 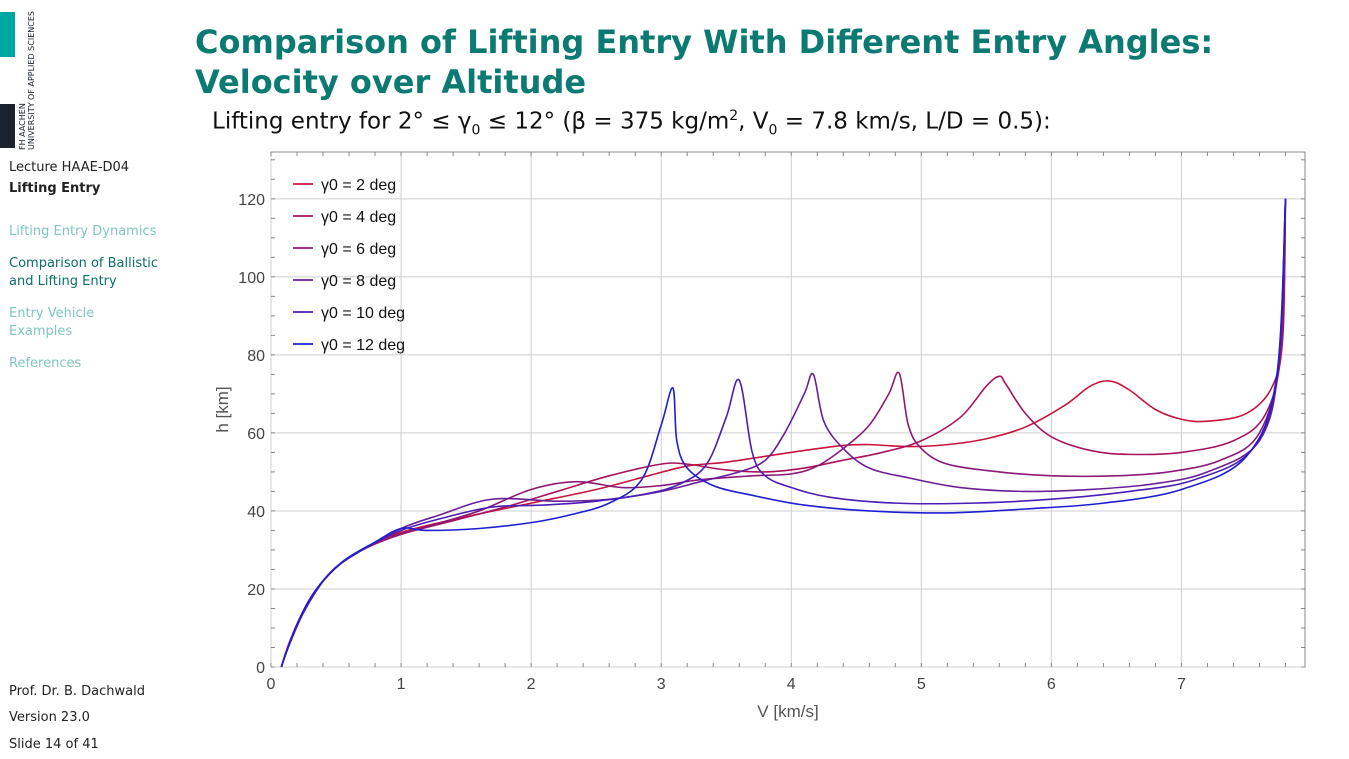 What do you see at coordinates (753, 121) in the screenshot?
I see `subtitle-rest: , V` at bounding box center [753, 121].